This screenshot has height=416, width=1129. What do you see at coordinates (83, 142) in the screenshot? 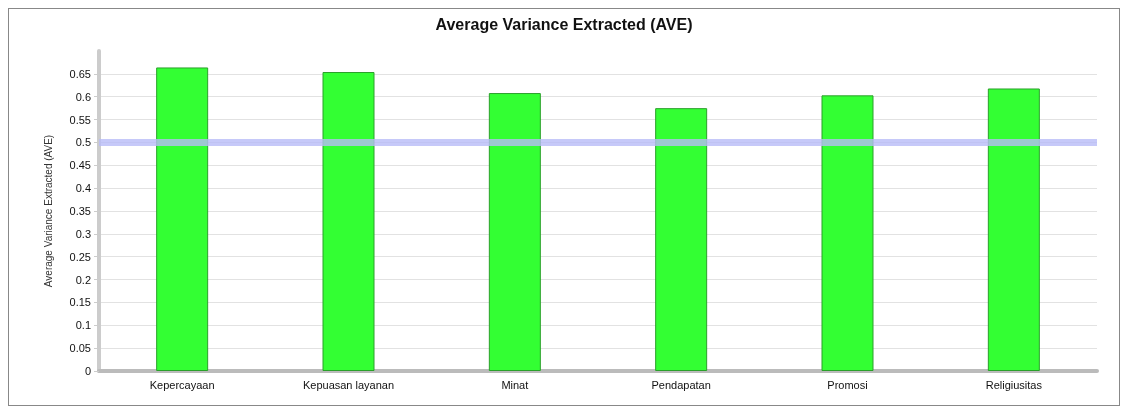
I see `y-tick-label: 0.5` at bounding box center [83, 142].